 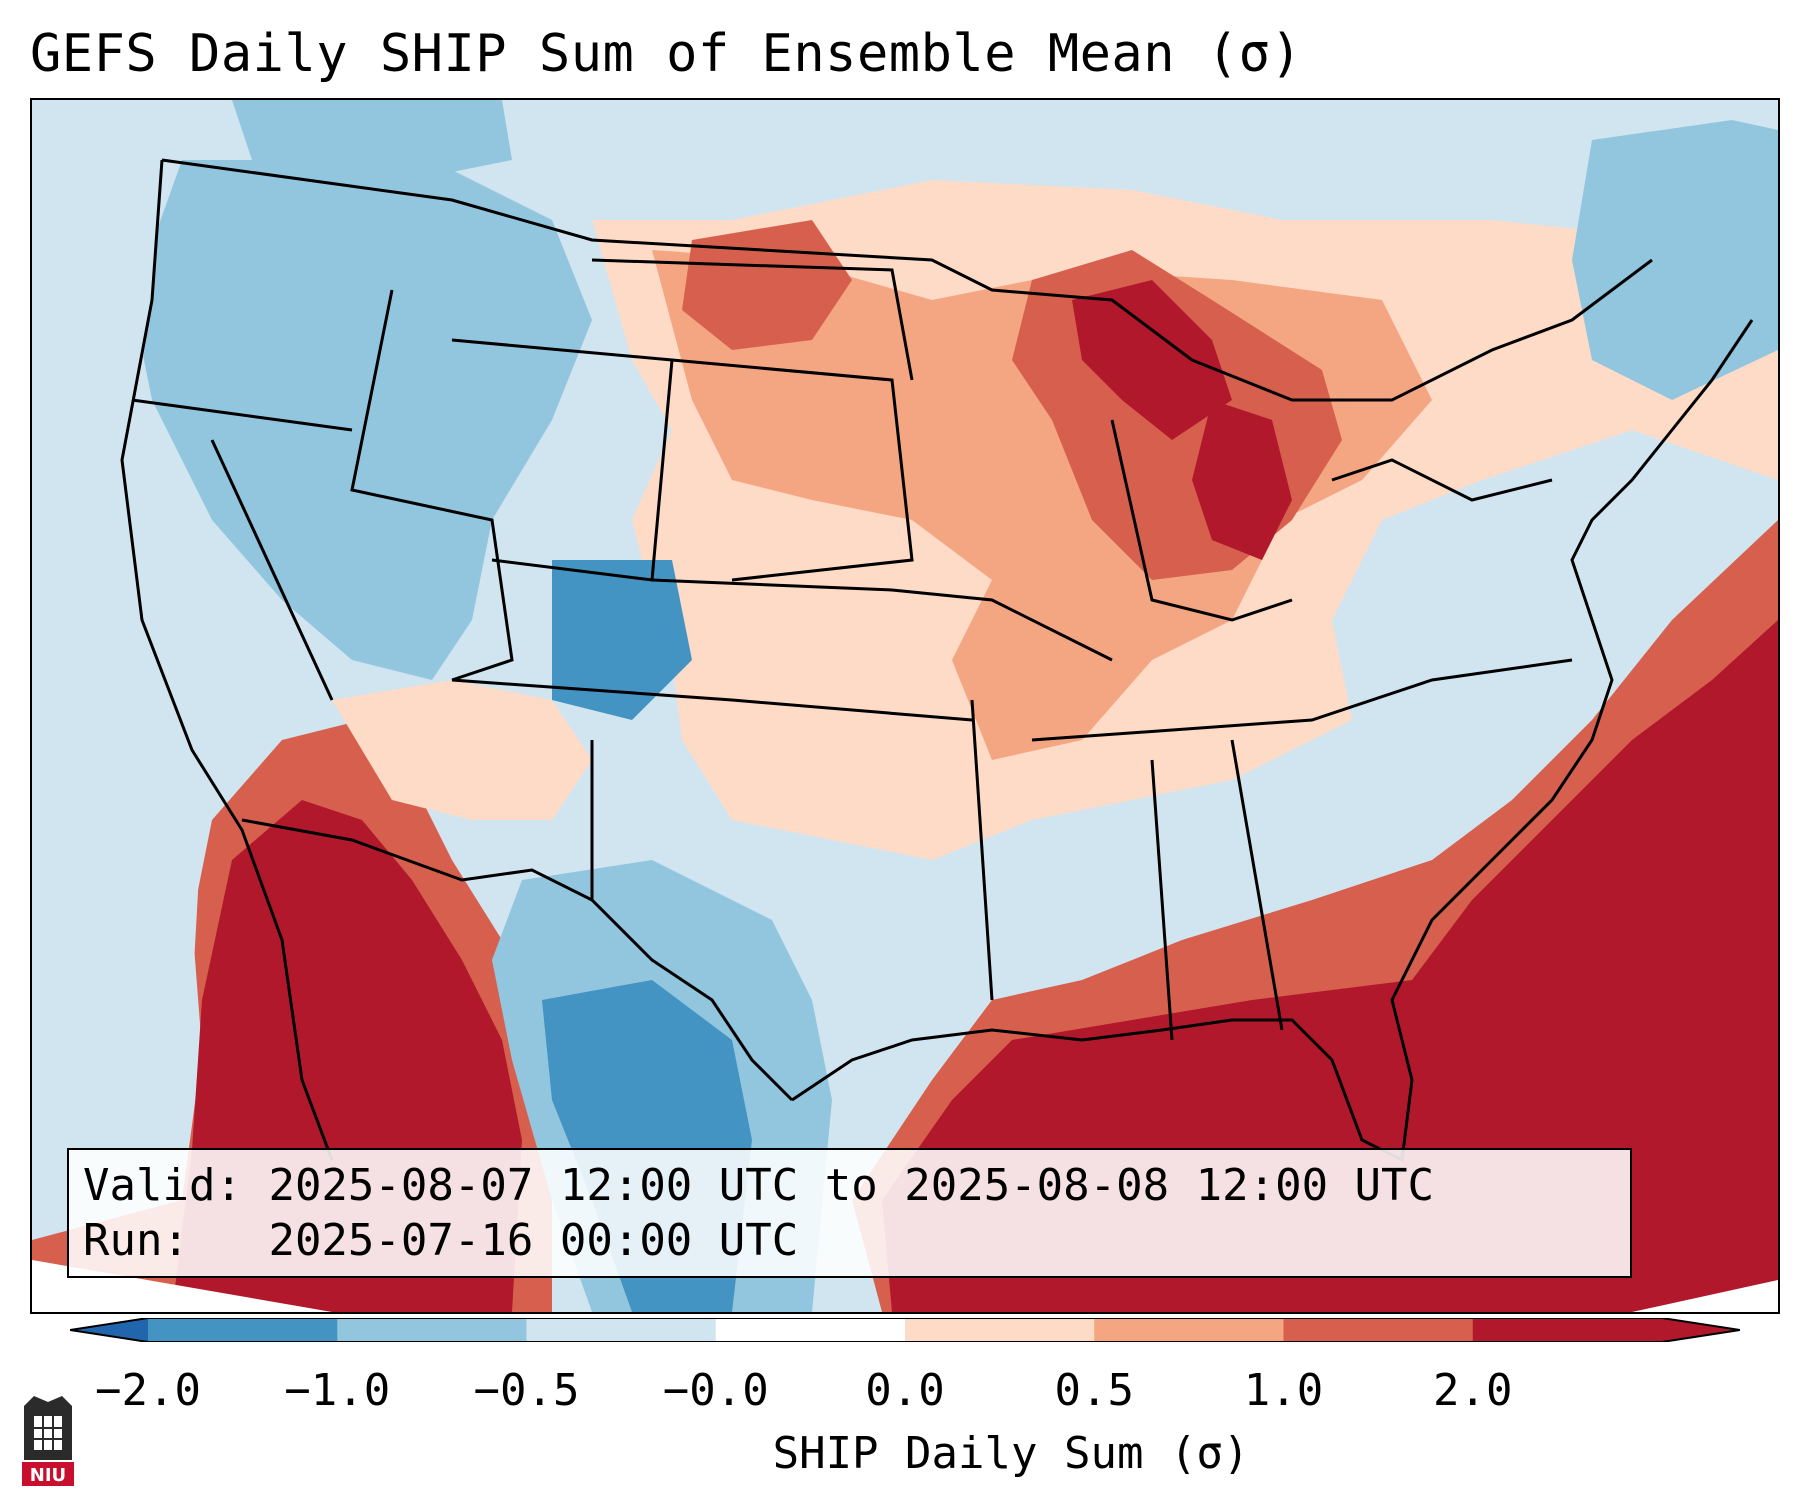 What do you see at coordinates (148, 1390) in the screenshot?
I see `colorbar-tick-label: −2.0` at bounding box center [148, 1390].